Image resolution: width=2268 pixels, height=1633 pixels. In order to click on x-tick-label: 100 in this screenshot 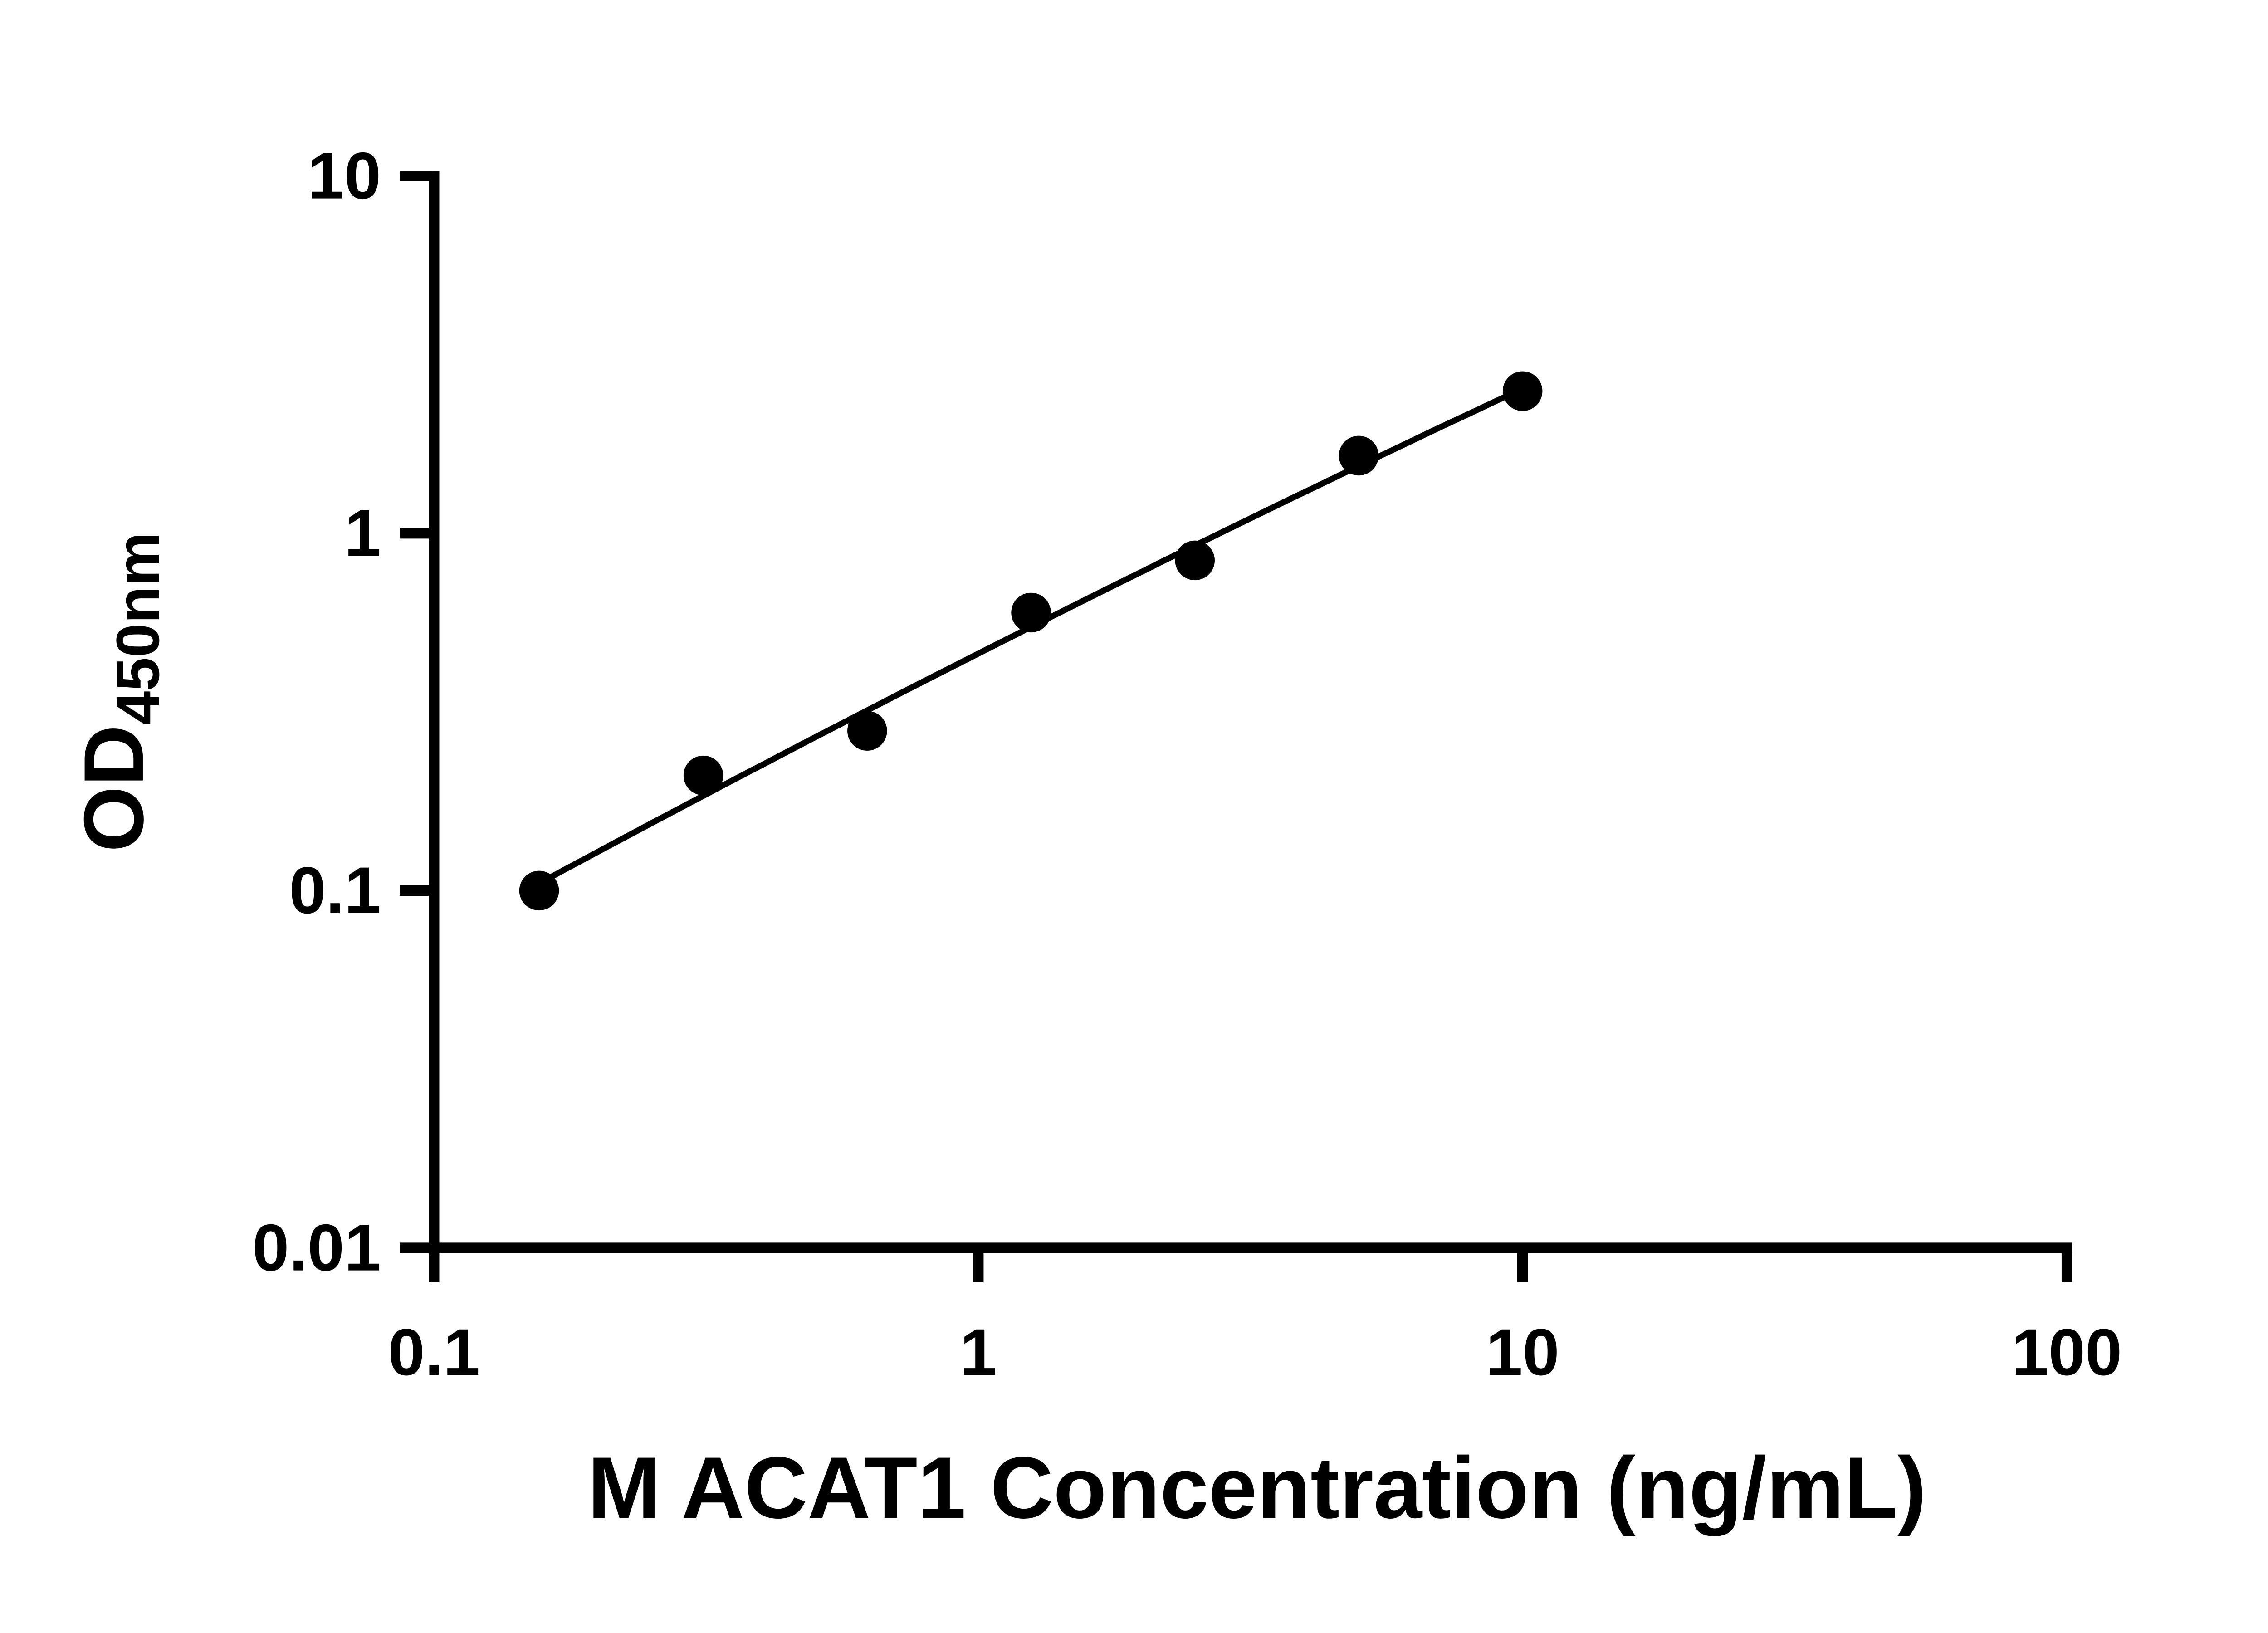, I will do `click(2067, 1352)`.